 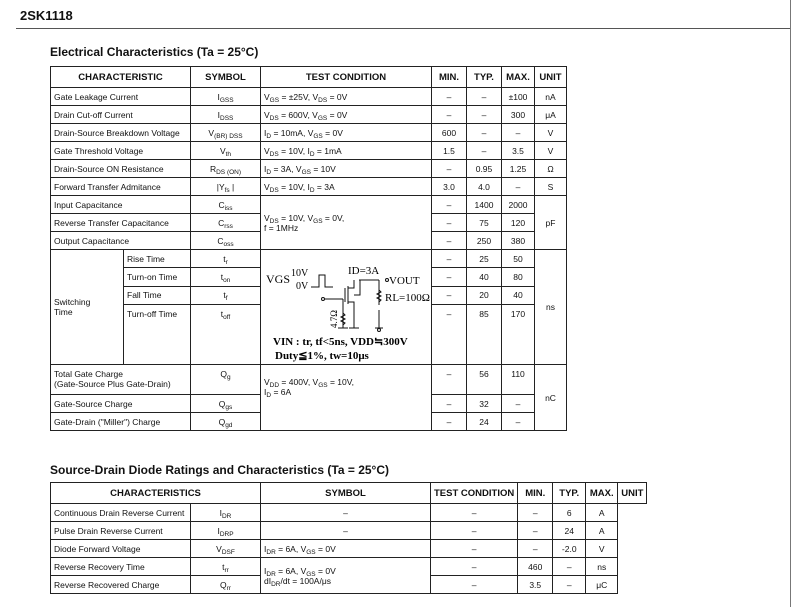 What do you see at coordinates (518, 295) in the screenshot?
I see `max-value: 40` at bounding box center [518, 295].